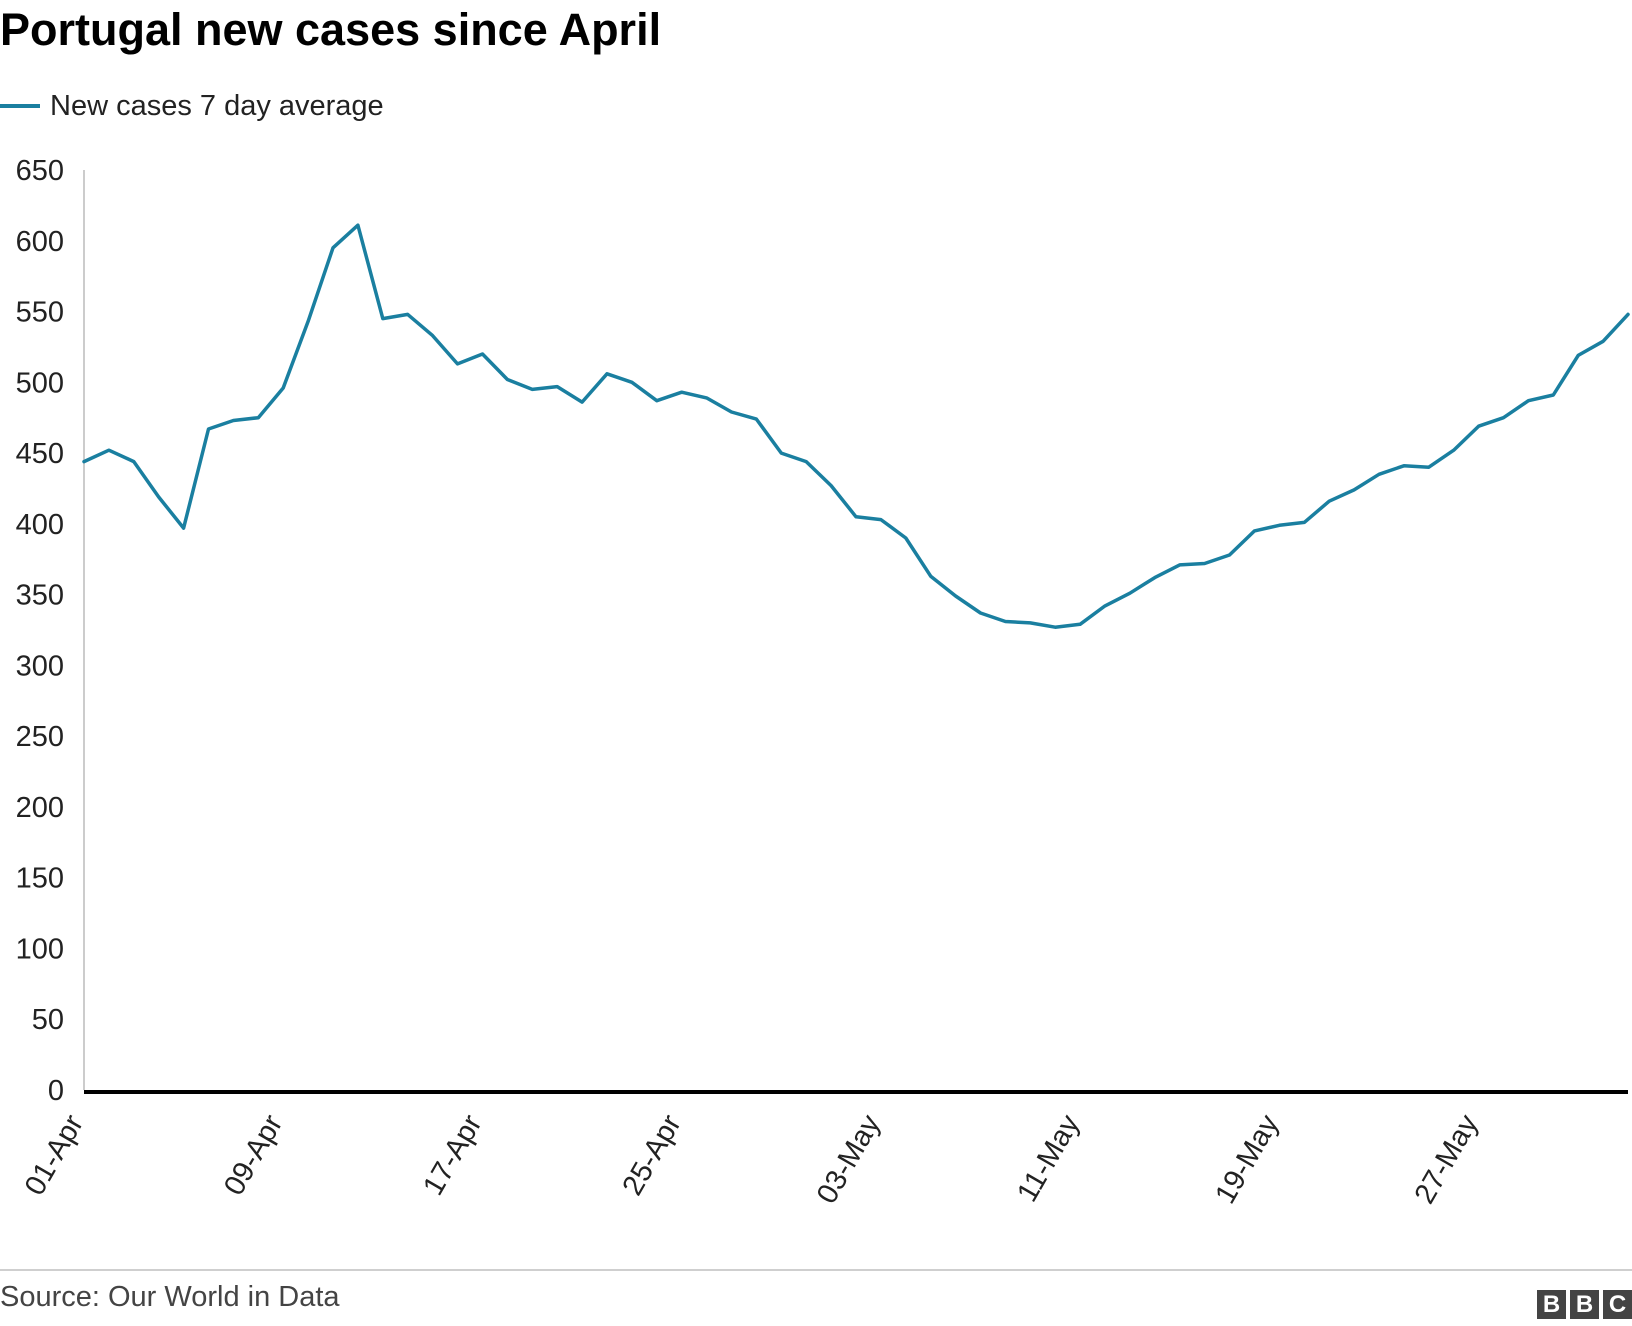 Image resolution: width=1632 pixels, height=1326 pixels. Describe the element at coordinates (331, 29) in the screenshot. I see `chart-title: Portugal new cases since April` at that location.